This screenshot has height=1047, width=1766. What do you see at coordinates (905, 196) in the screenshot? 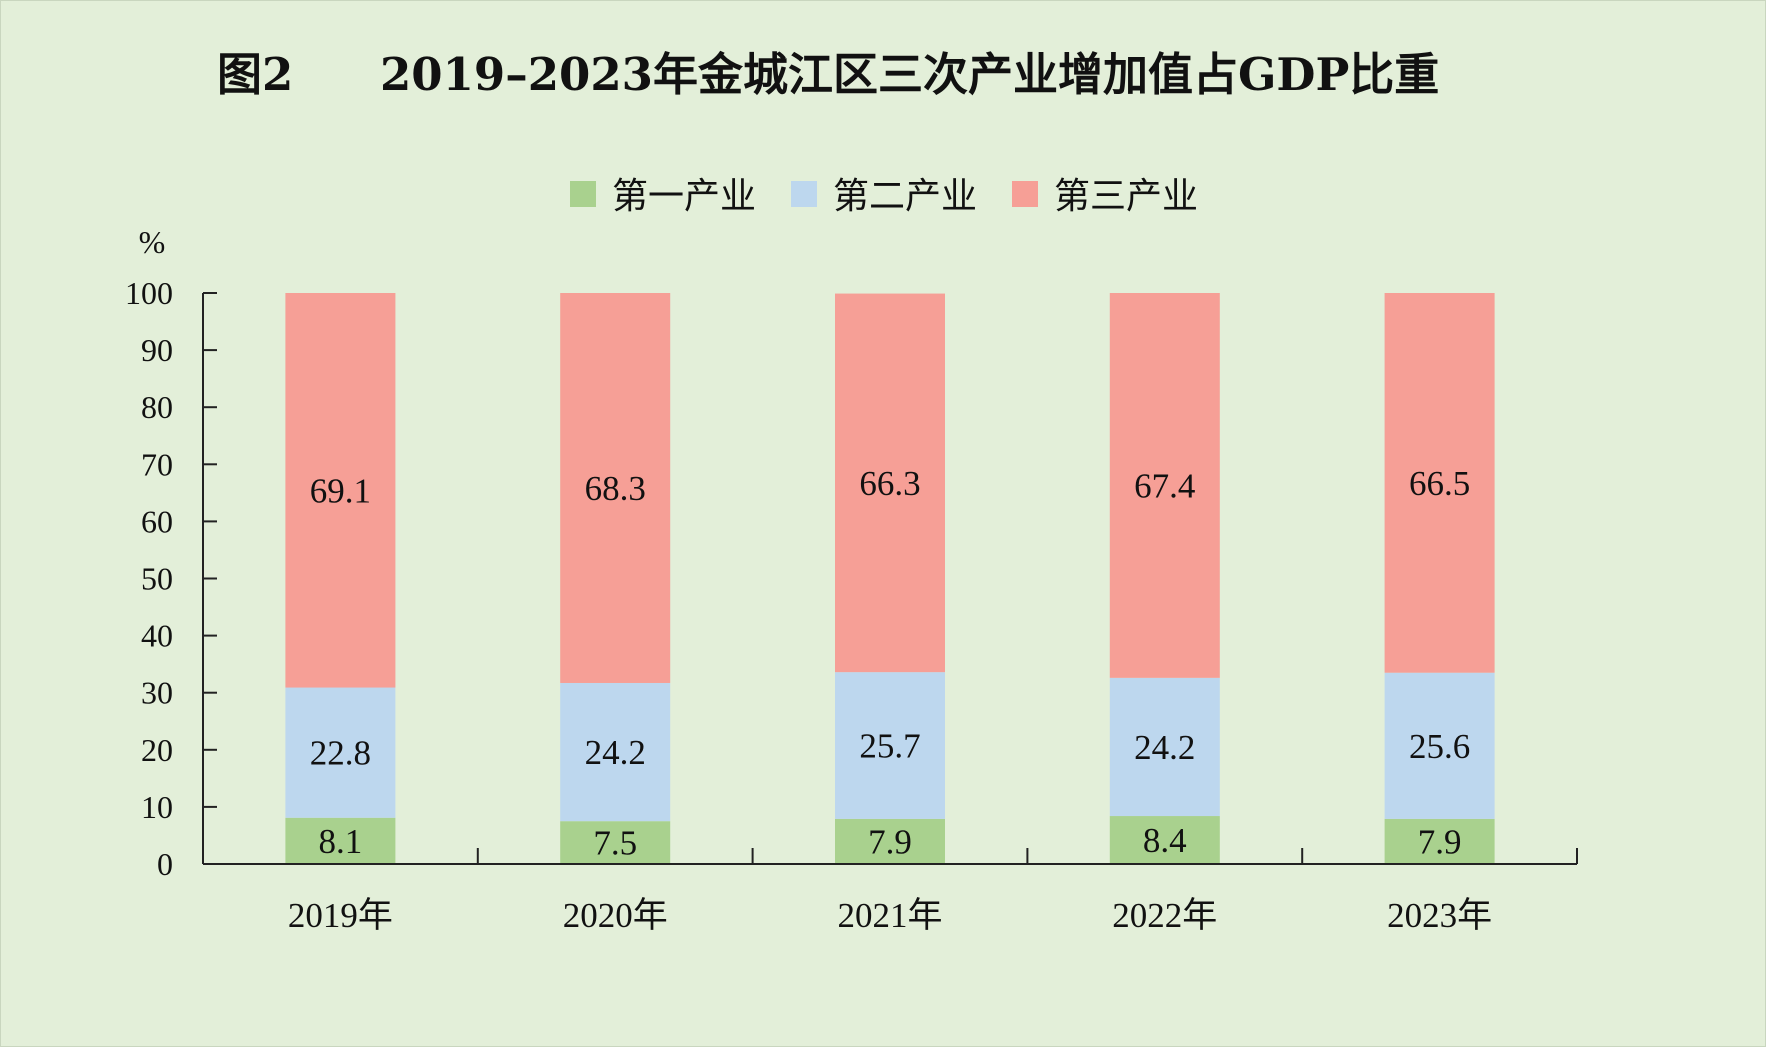
I see `legend-label-2: 第二产业` at bounding box center [905, 196].